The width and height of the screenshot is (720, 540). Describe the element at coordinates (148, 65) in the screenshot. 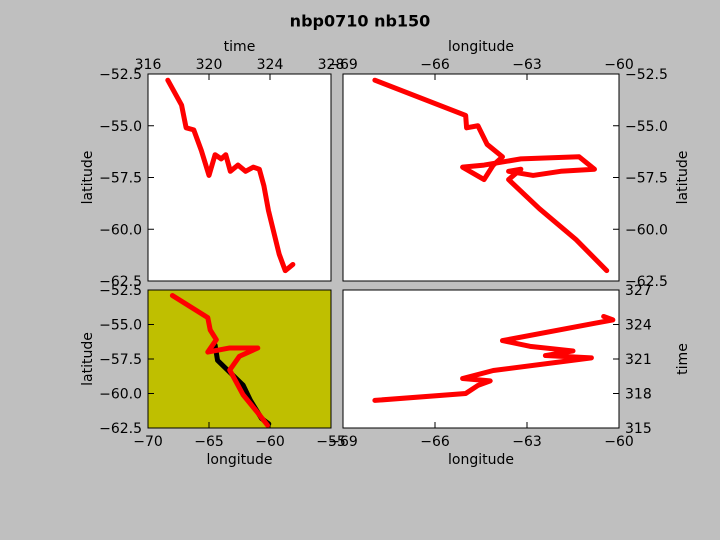

I see `x-tick-label: 316` at that location.